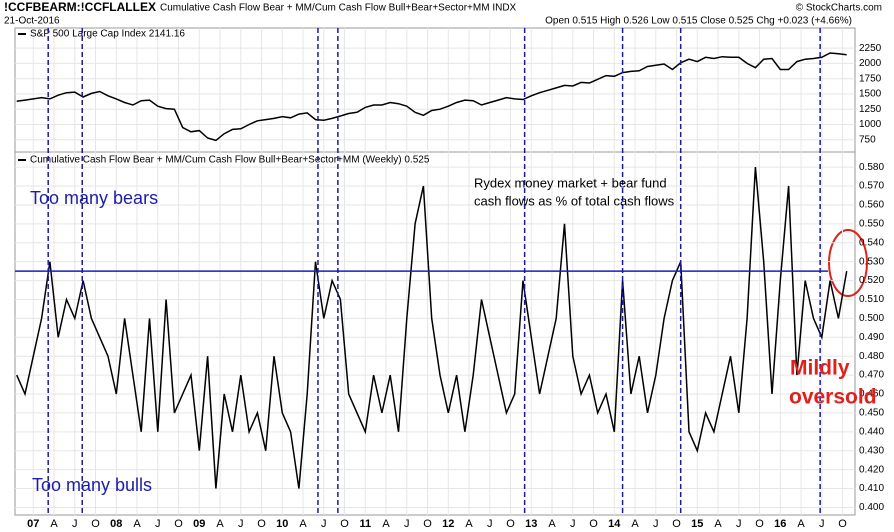  What do you see at coordinates (871, 375) in the screenshot?
I see `y-tick-label: 0.470` at bounding box center [871, 375].